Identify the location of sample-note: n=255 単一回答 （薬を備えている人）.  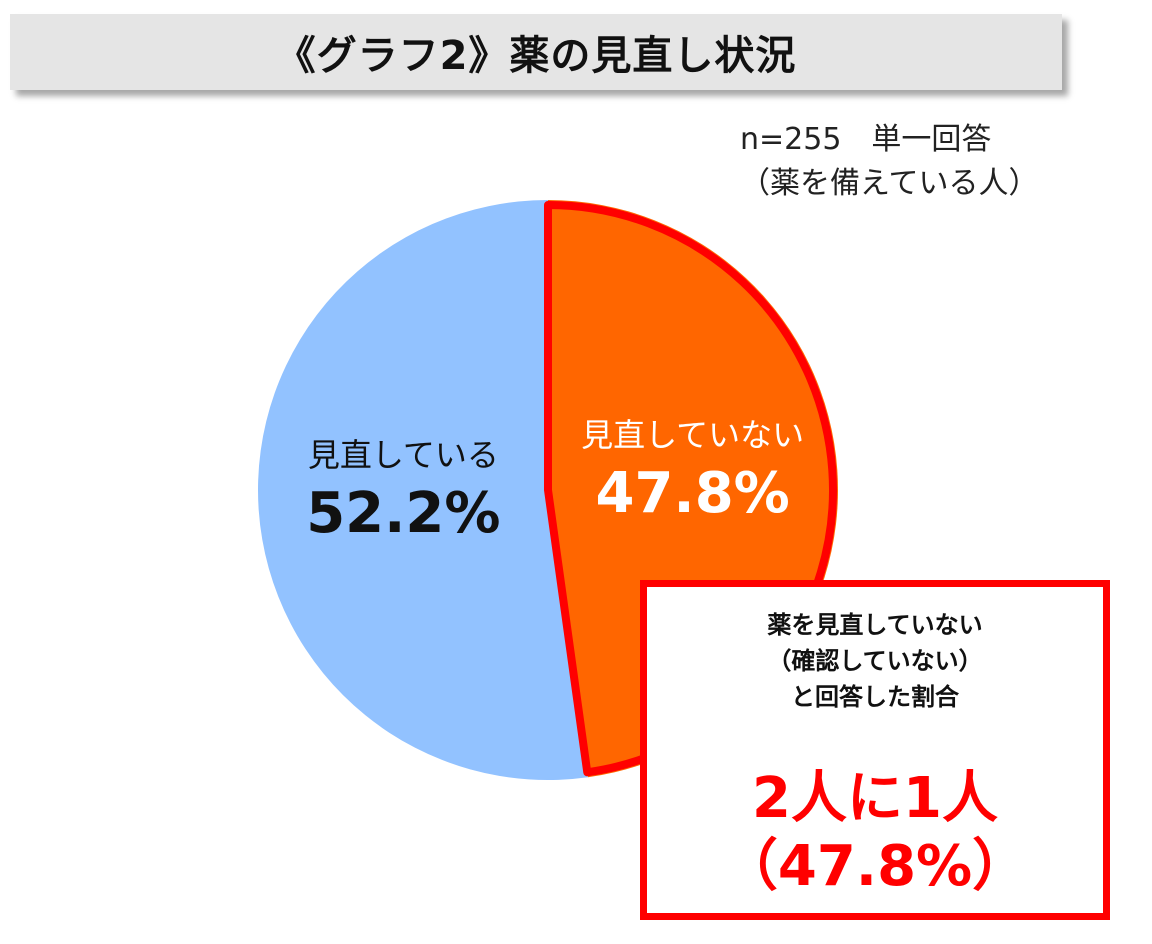
(920, 162).